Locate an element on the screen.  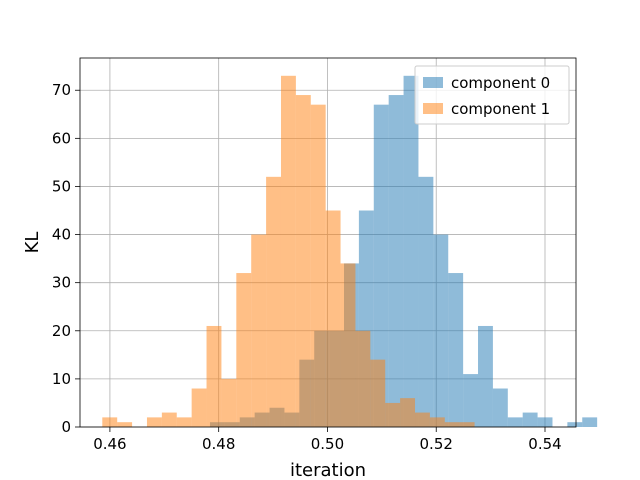
y-tick-label: 40 is located at coordinates (61, 235).